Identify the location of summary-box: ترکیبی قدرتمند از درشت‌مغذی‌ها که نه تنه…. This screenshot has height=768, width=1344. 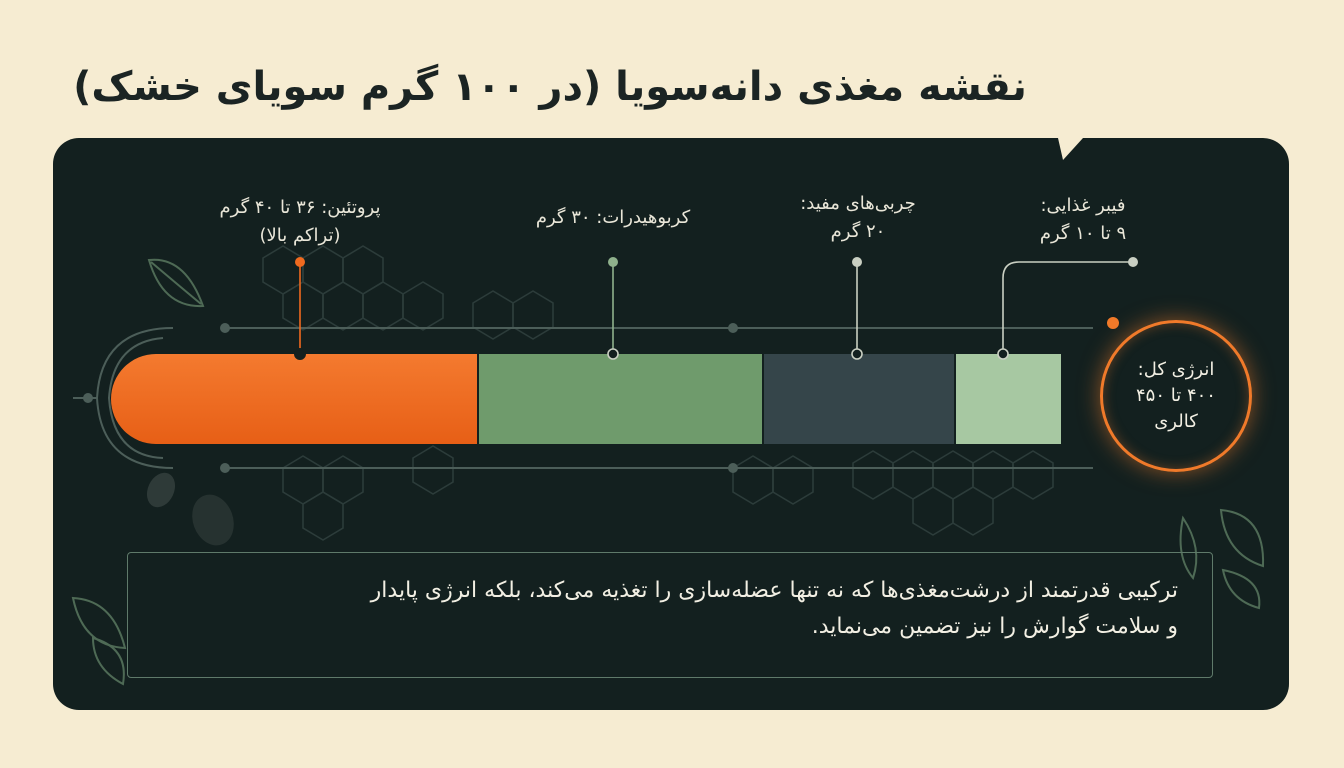
(670, 615).